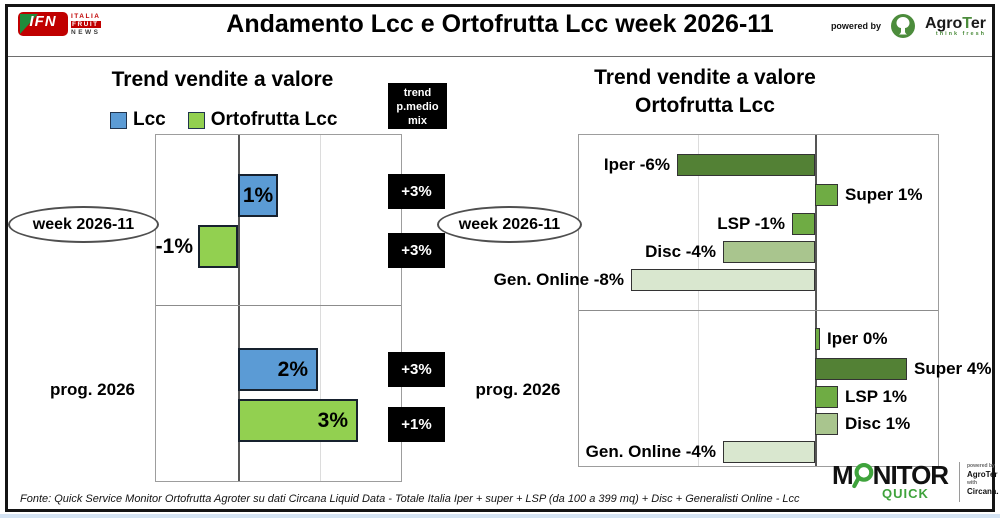  I want to click on right-panel-title-line2: Ortofrutta Lcc, so click(704, 105).